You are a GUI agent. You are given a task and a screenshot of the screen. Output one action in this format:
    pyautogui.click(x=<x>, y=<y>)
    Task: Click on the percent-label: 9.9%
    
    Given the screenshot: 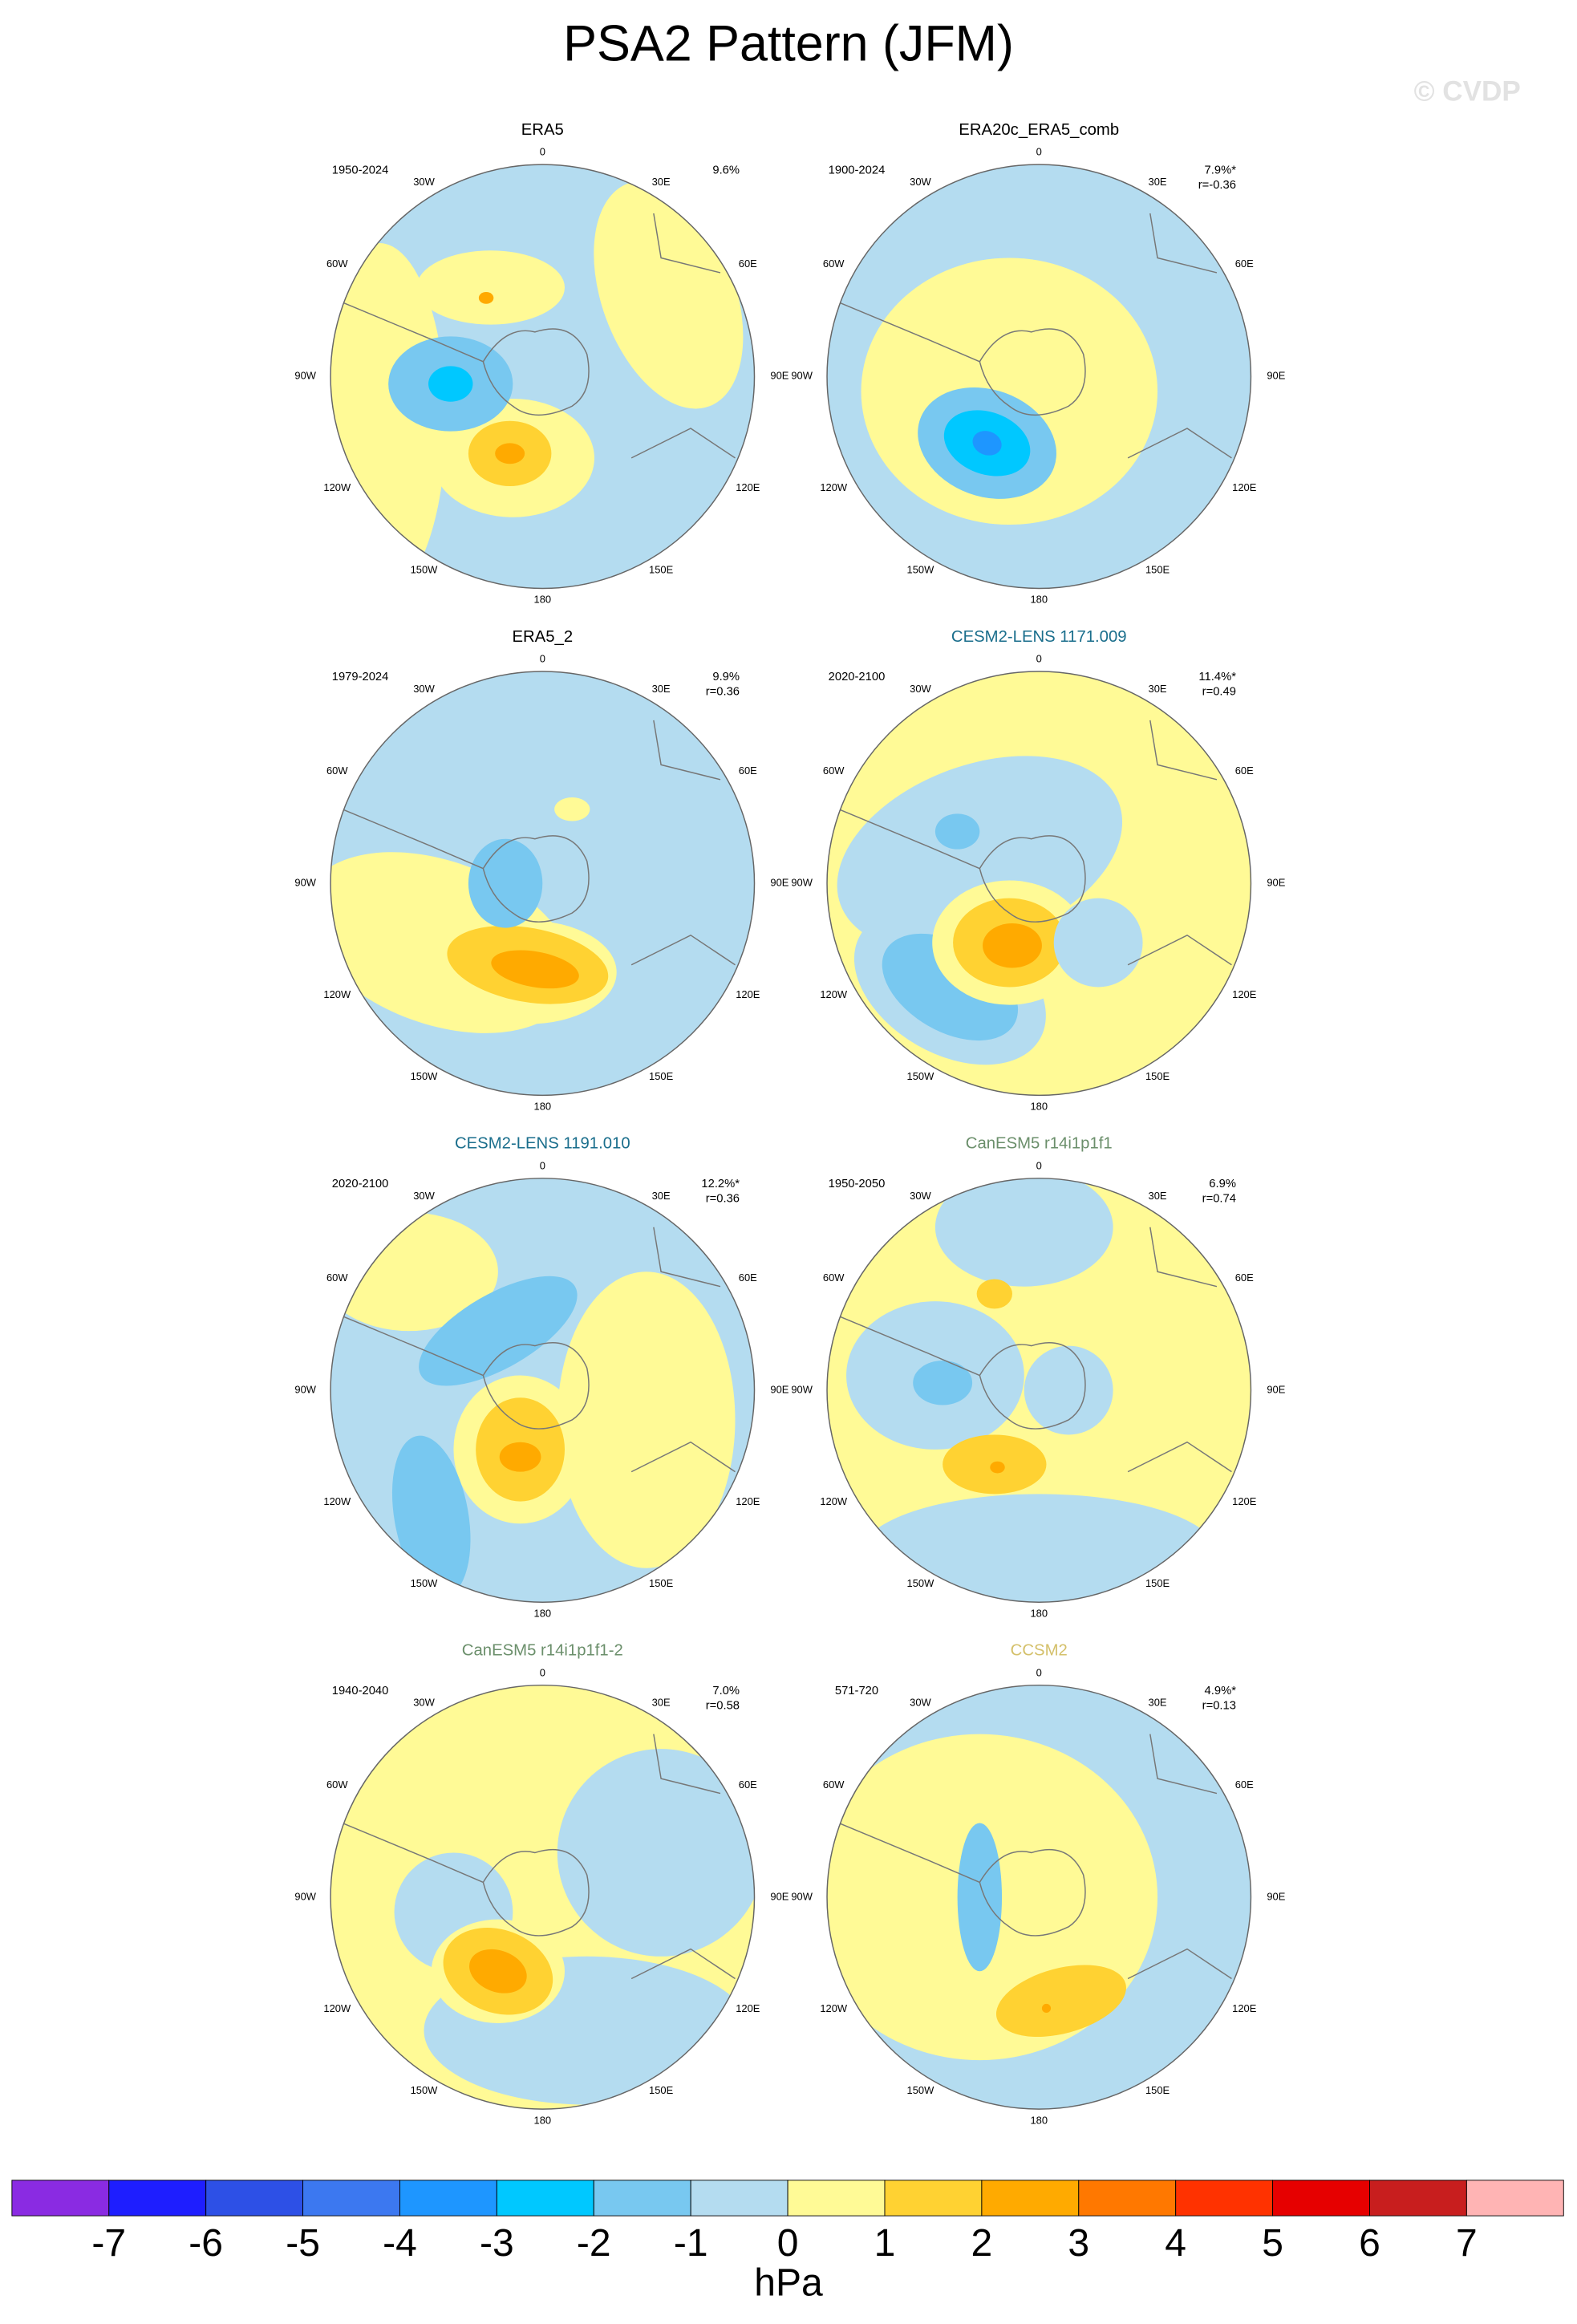 What is the action you would take?
    pyautogui.click(x=726, y=677)
    